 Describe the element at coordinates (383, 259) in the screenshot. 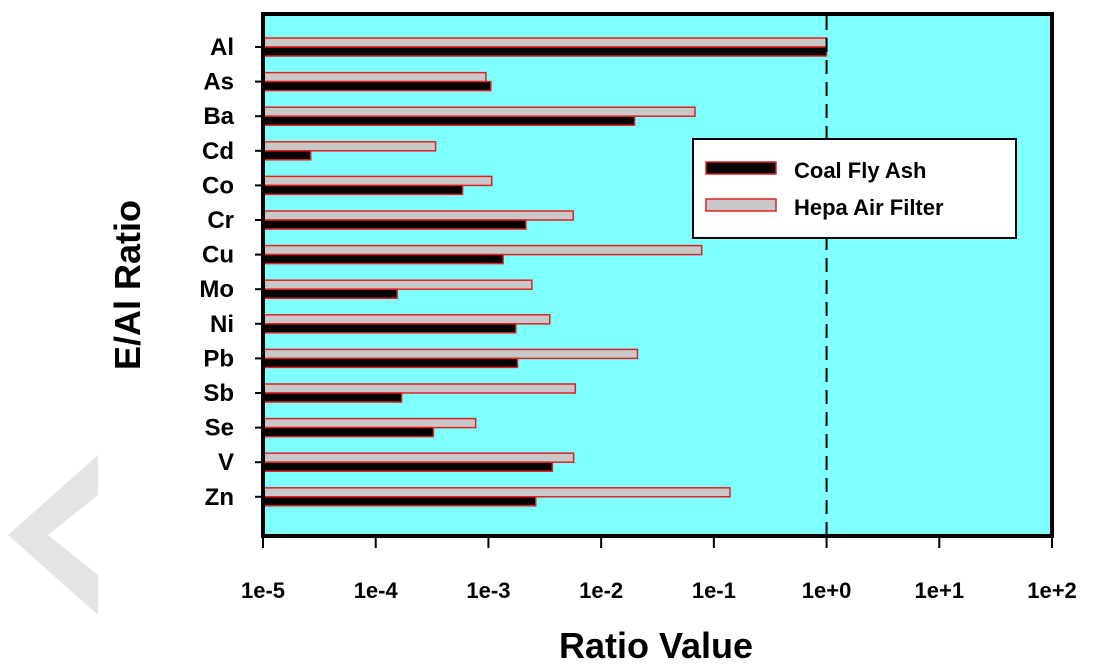

I see `bar-coal-fly-ash-cu` at that location.